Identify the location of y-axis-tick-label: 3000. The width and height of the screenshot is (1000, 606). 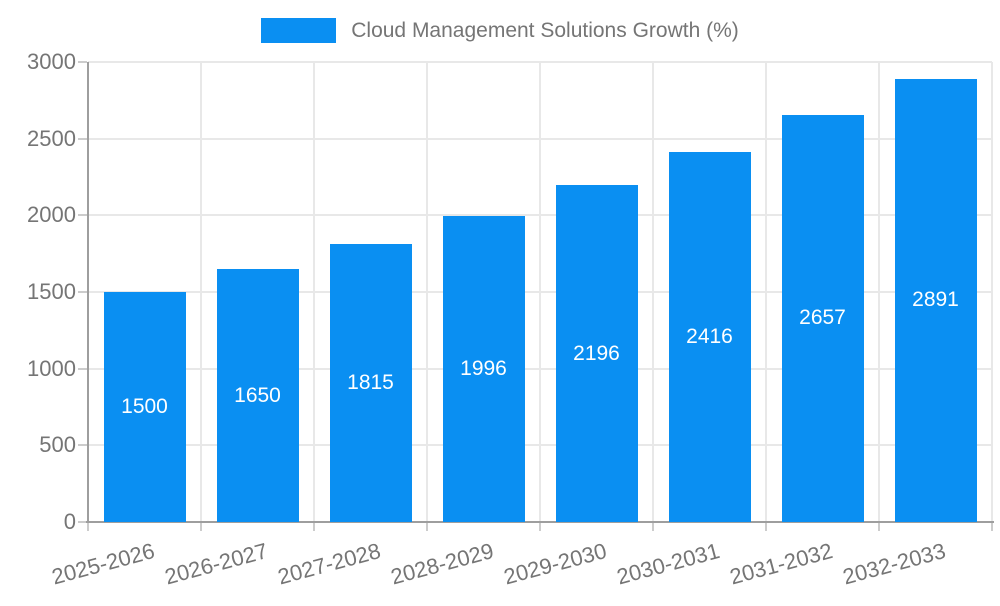
(51, 61).